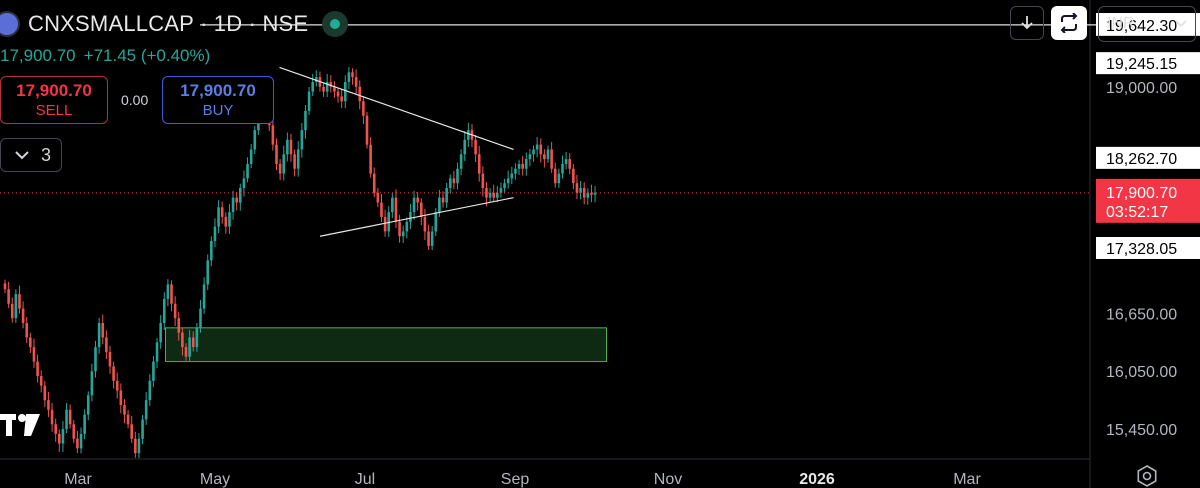 The width and height of the screenshot is (1200, 488). Describe the element at coordinates (218, 110) in the screenshot. I see `buy-label: BUY` at that location.